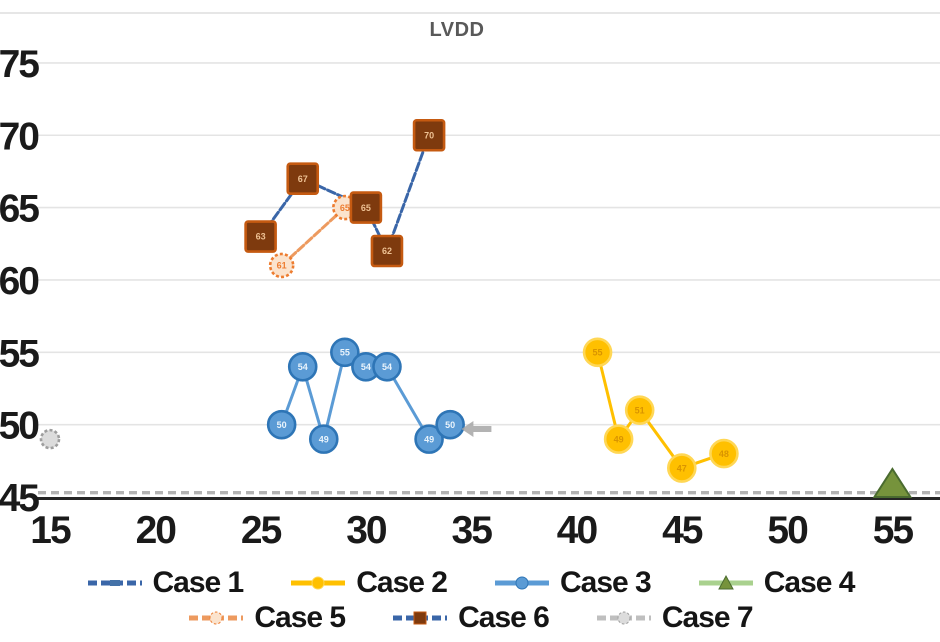 The height and width of the screenshot is (642, 940). I want to click on y-tick-label-70: 70, so click(19, 136).